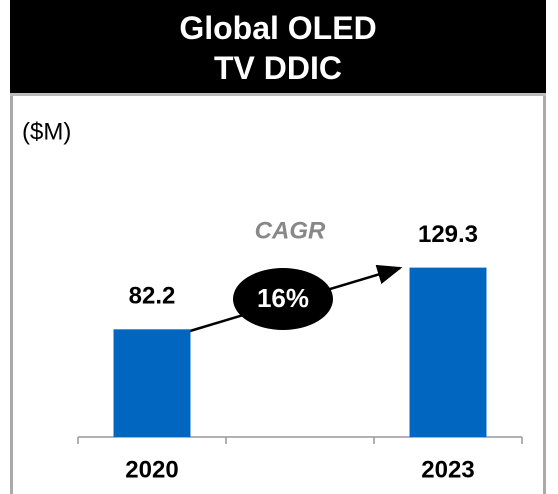 This screenshot has width=558, height=494. Describe the element at coordinates (544, 295) in the screenshot. I see `frame-right` at that location.